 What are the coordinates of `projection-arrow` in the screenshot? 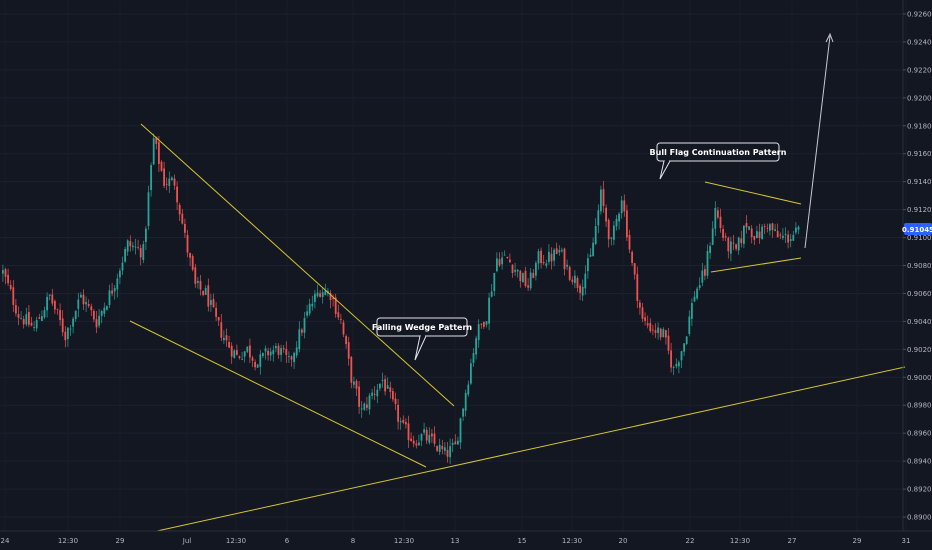 It's located at (817, 142).